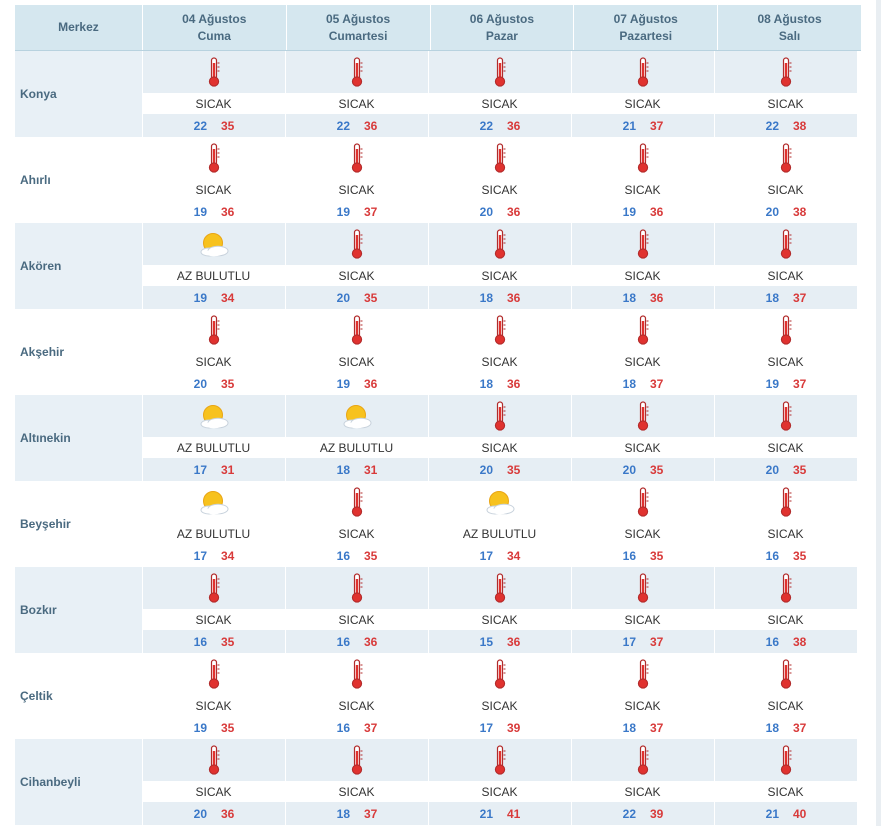 The height and width of the screenshot is (826, 881). What do you see at coordinates (213, 266) in the screenshot?
I see `forecast-cell: AZ BULUTLU 19 34` at bounding box center [213, 266].